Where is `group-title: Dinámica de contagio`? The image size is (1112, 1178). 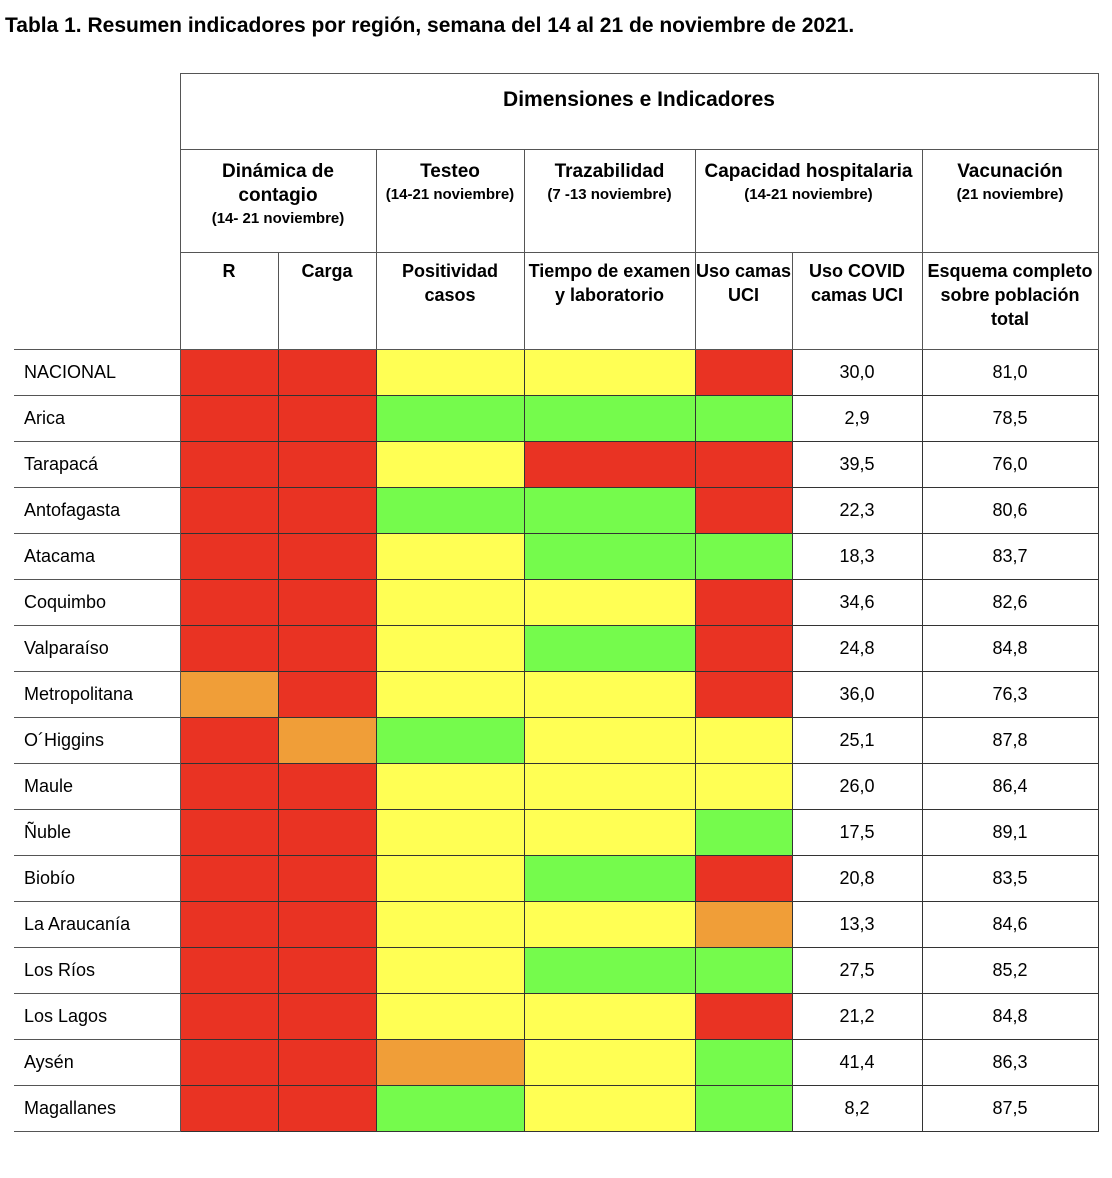 group-title: Dinámica de contagio is located at coordinates (278, 183).